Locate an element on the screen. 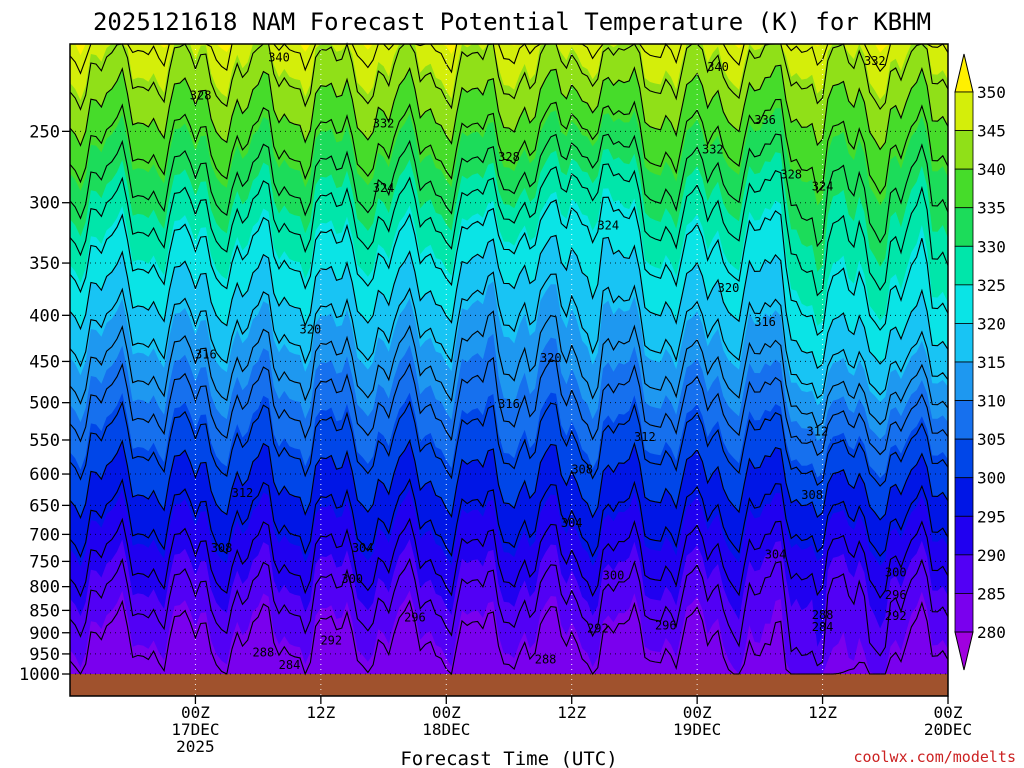 The height and width of the screenshot is (768, 1024). contour-label-38: 288 is located at coordinates (264, 652).